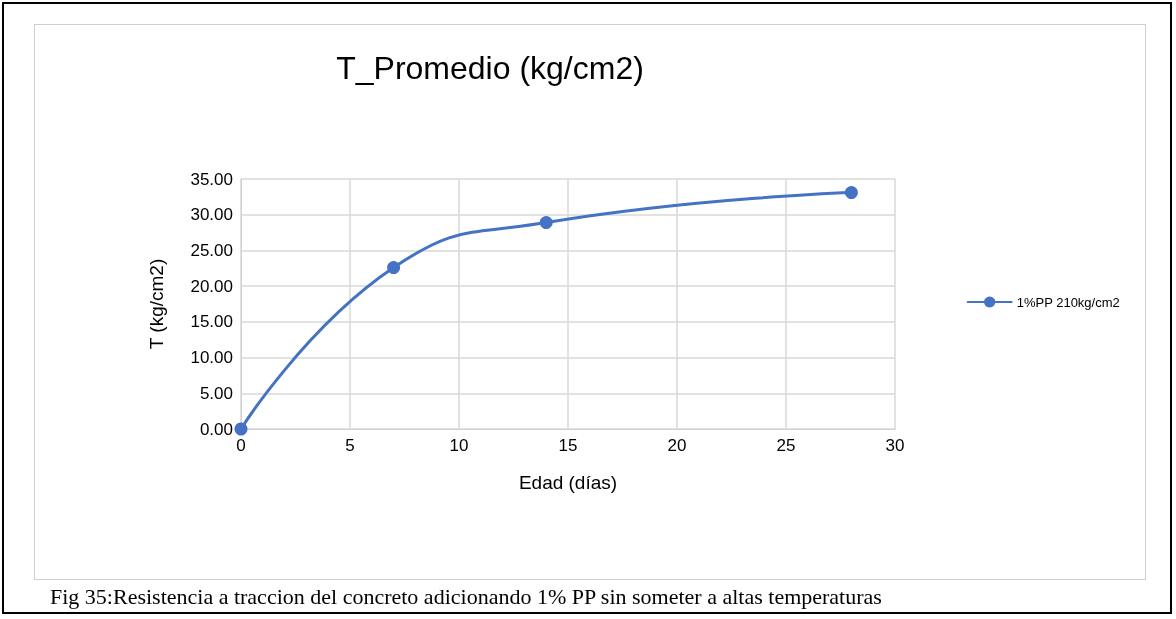 The height and width of the screenshot is (619, 1176). What do you see at coordinates (156, 304) in the screenshot?
I see `y-axis-title: T (kg/cm2)` at bounding box center [156, 304].